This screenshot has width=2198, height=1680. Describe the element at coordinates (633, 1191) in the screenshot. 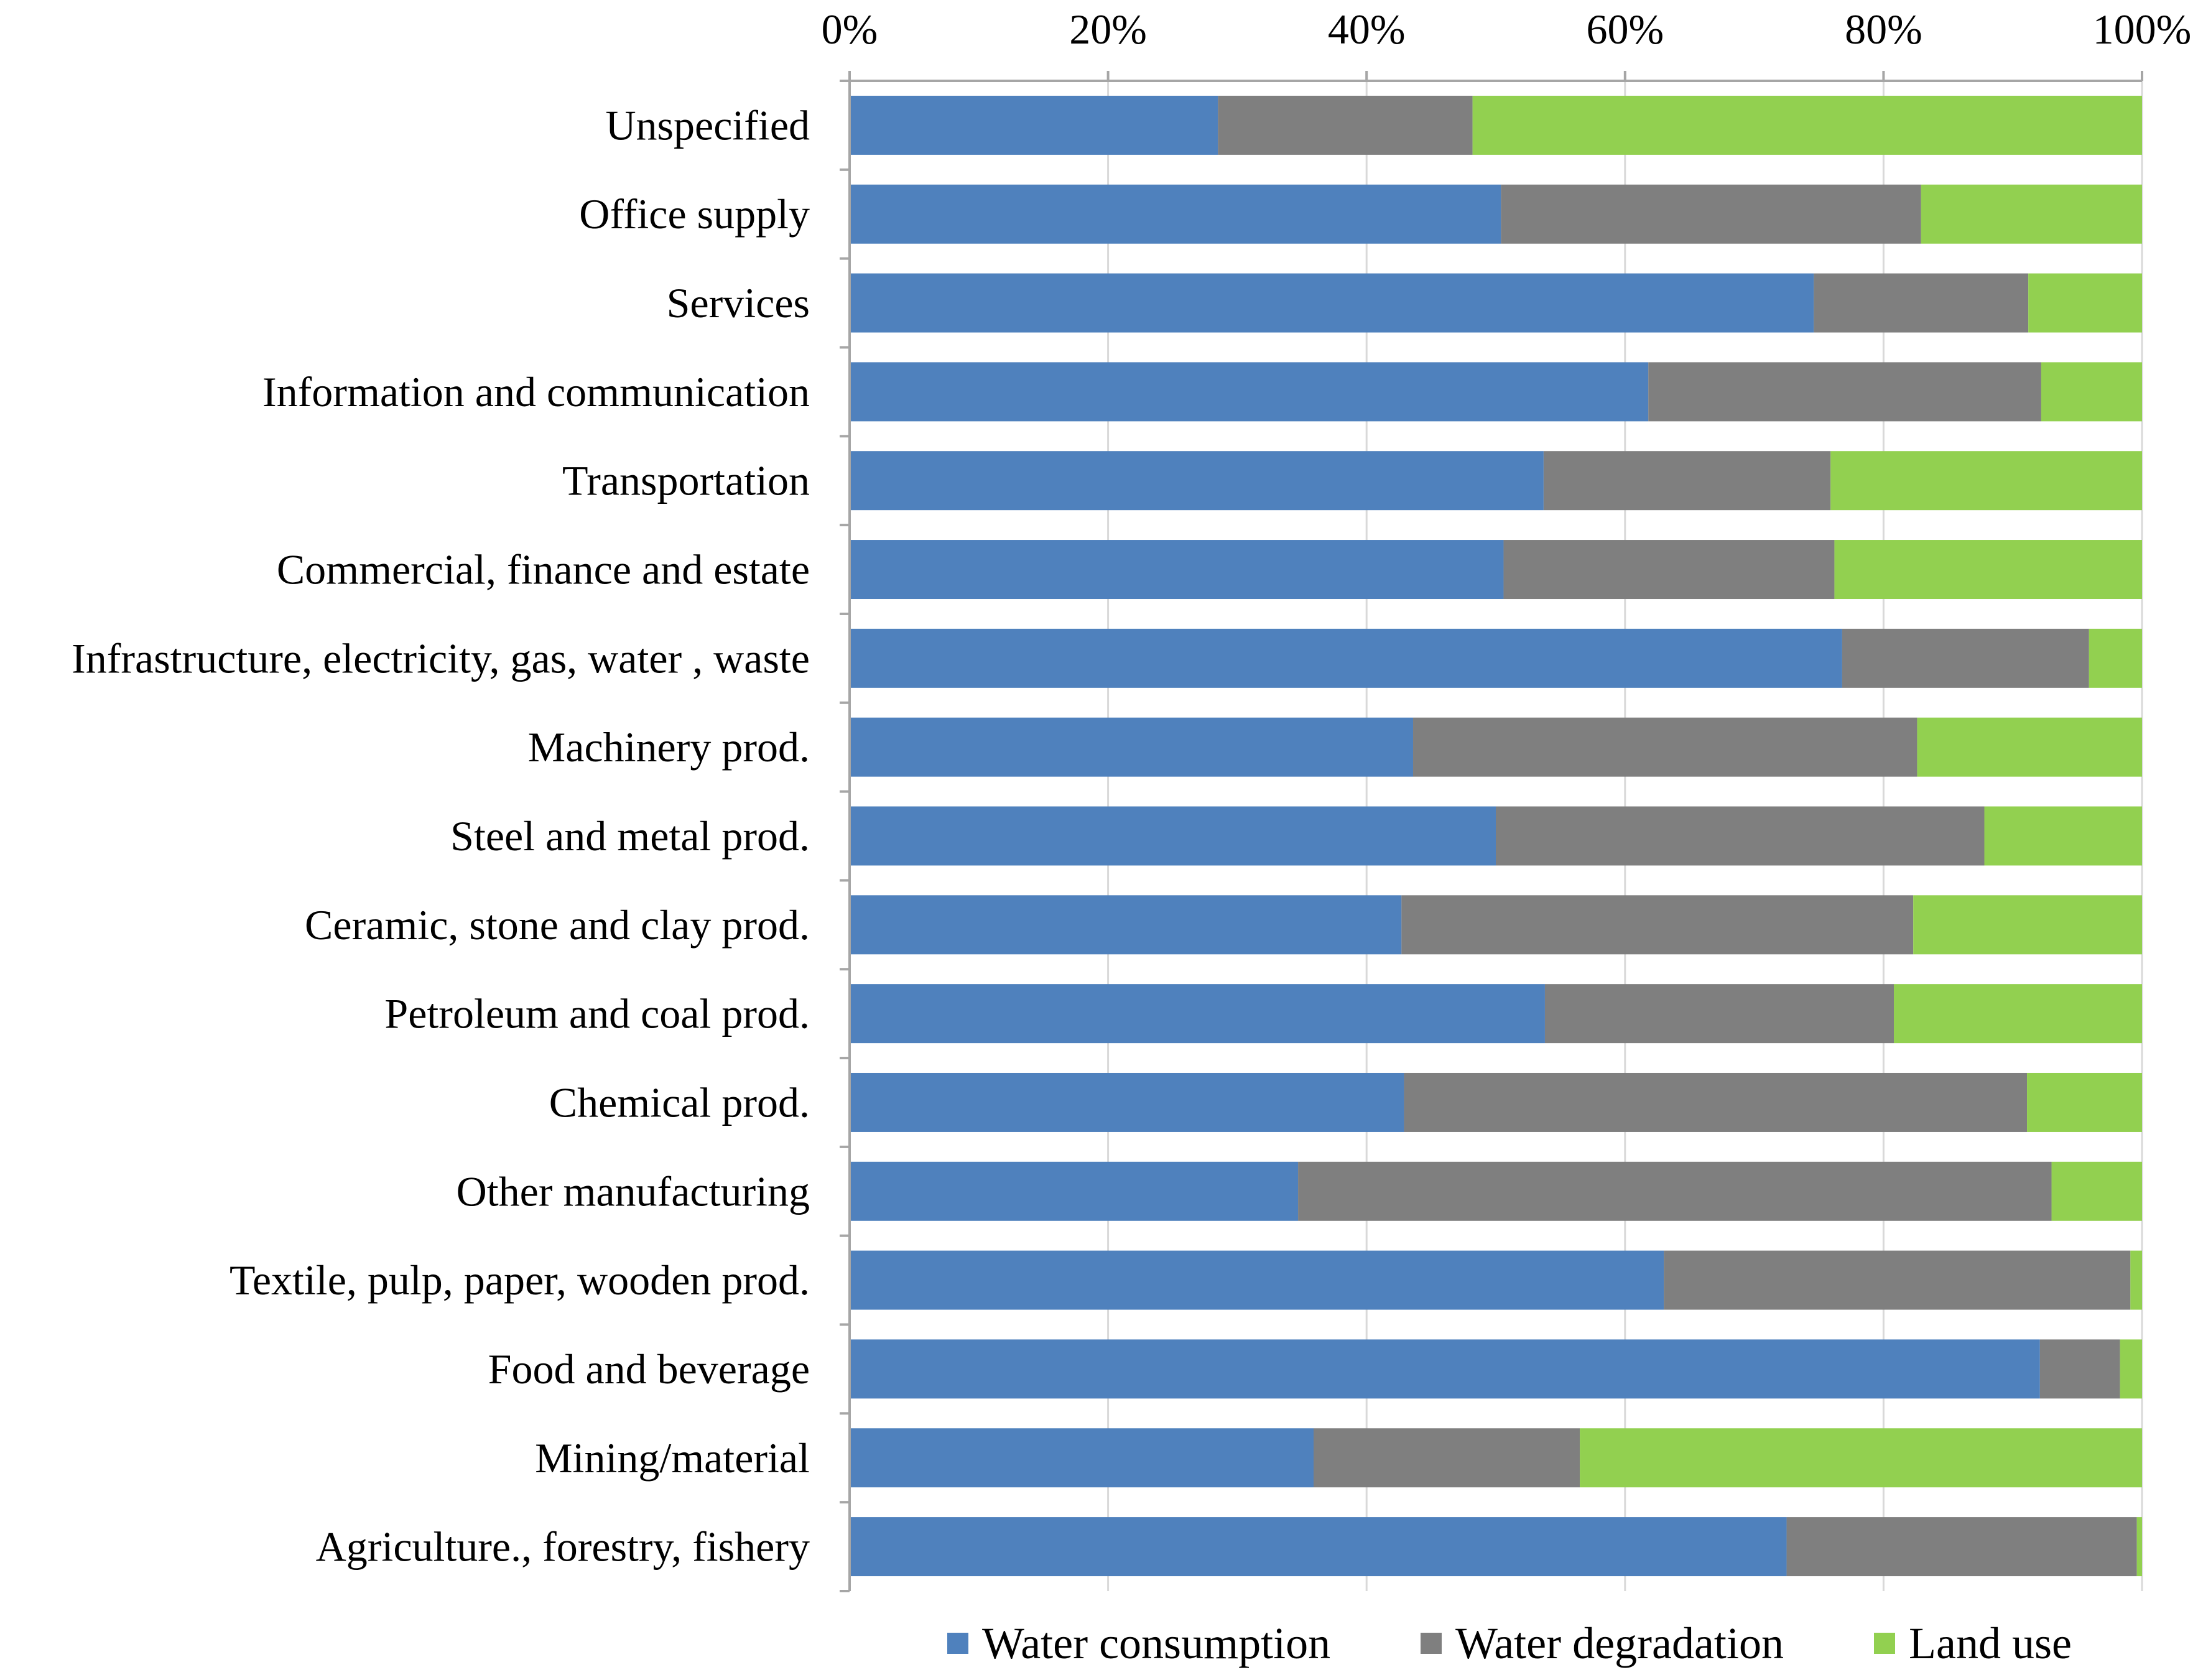

I see `category-label: Other manufacturing` at that location.